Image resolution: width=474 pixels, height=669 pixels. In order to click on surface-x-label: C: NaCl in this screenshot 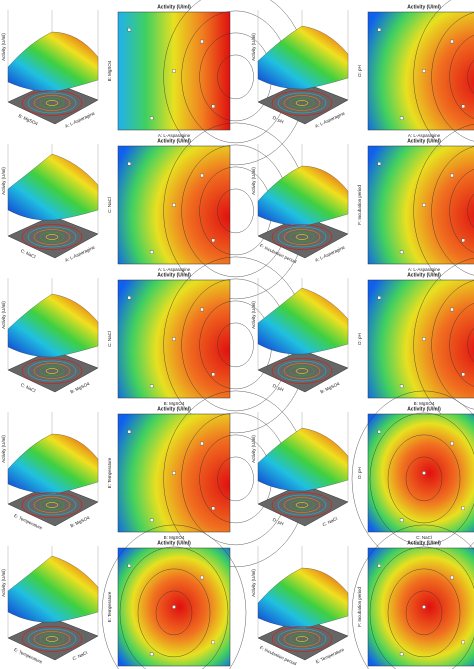, I will do `click(330, 521)`.